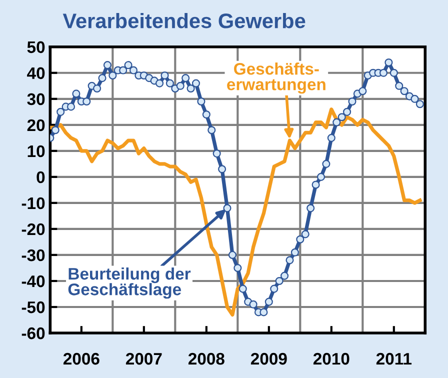  I want to click on y-tick-label: 0, so click(40, 177).